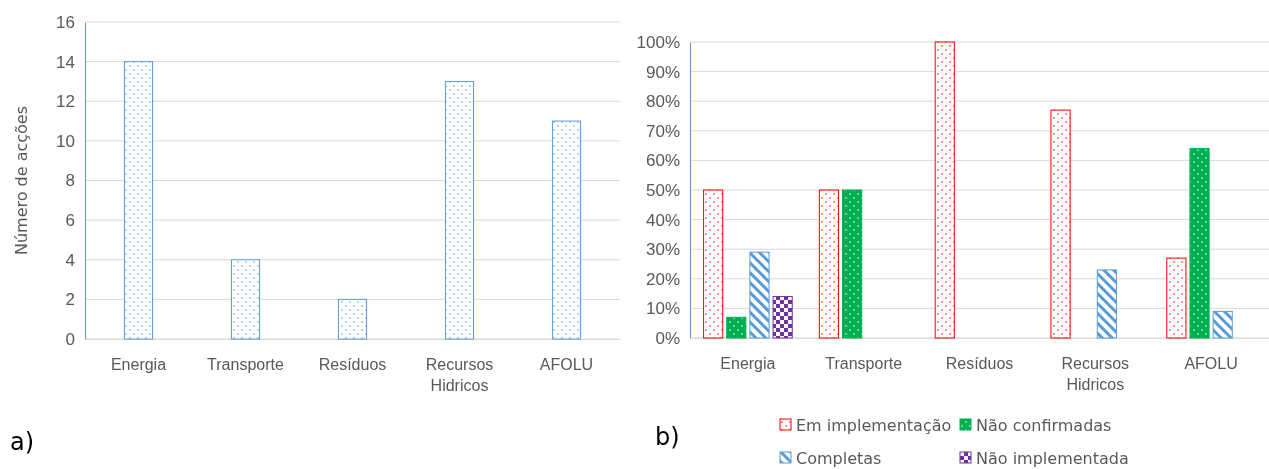 Image resolution: width=1269 pixels, height=469 pixels. Describe the element at coordinates (70, 181) in the screenshot. I see `y-tick-label: 8` at that location.